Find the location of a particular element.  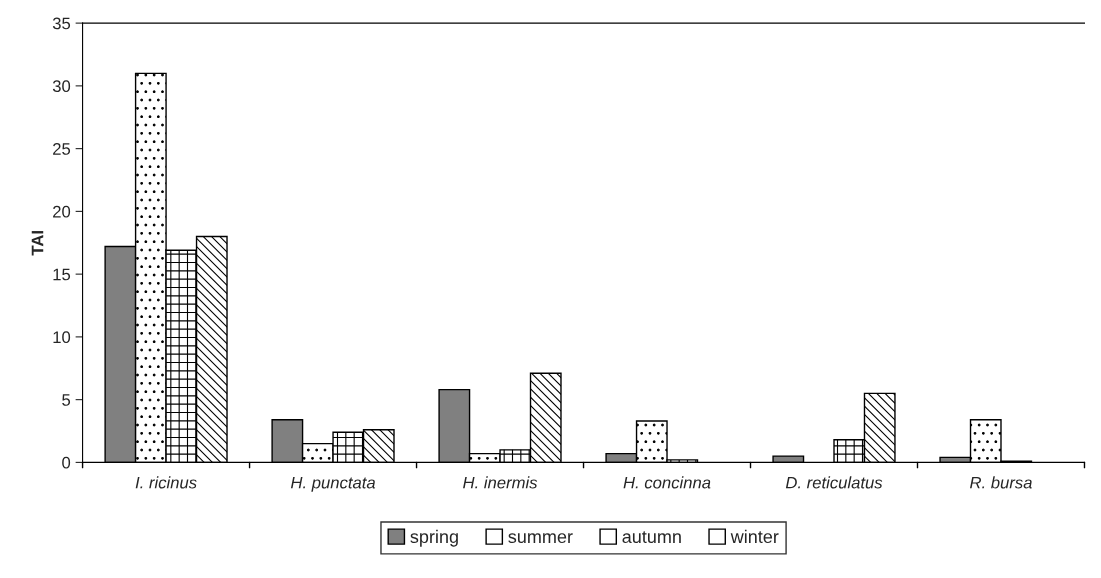

x-tick-label: R. bursa is located at coordinates (1001, 482).